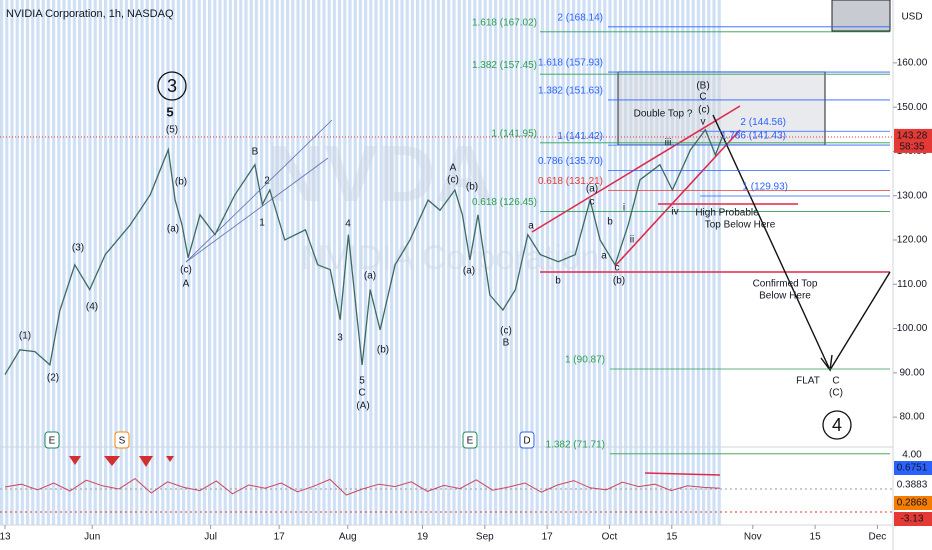  Describe the element at coordinates (257, 210) in the screenshot. I see `channel-line` at that location.